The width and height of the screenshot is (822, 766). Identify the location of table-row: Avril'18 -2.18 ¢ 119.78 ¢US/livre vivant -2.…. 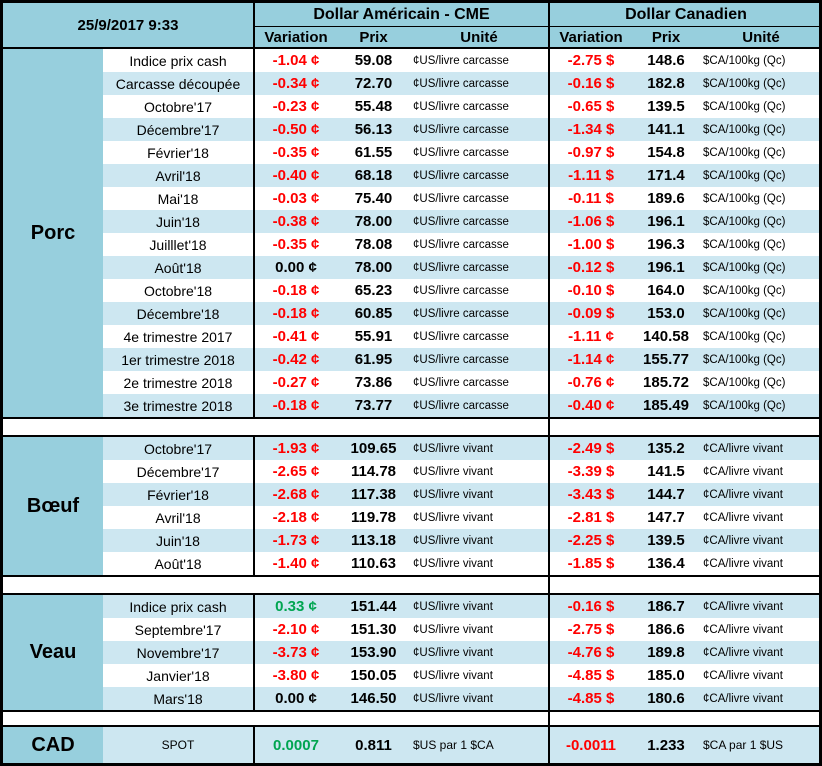
(461, 517).